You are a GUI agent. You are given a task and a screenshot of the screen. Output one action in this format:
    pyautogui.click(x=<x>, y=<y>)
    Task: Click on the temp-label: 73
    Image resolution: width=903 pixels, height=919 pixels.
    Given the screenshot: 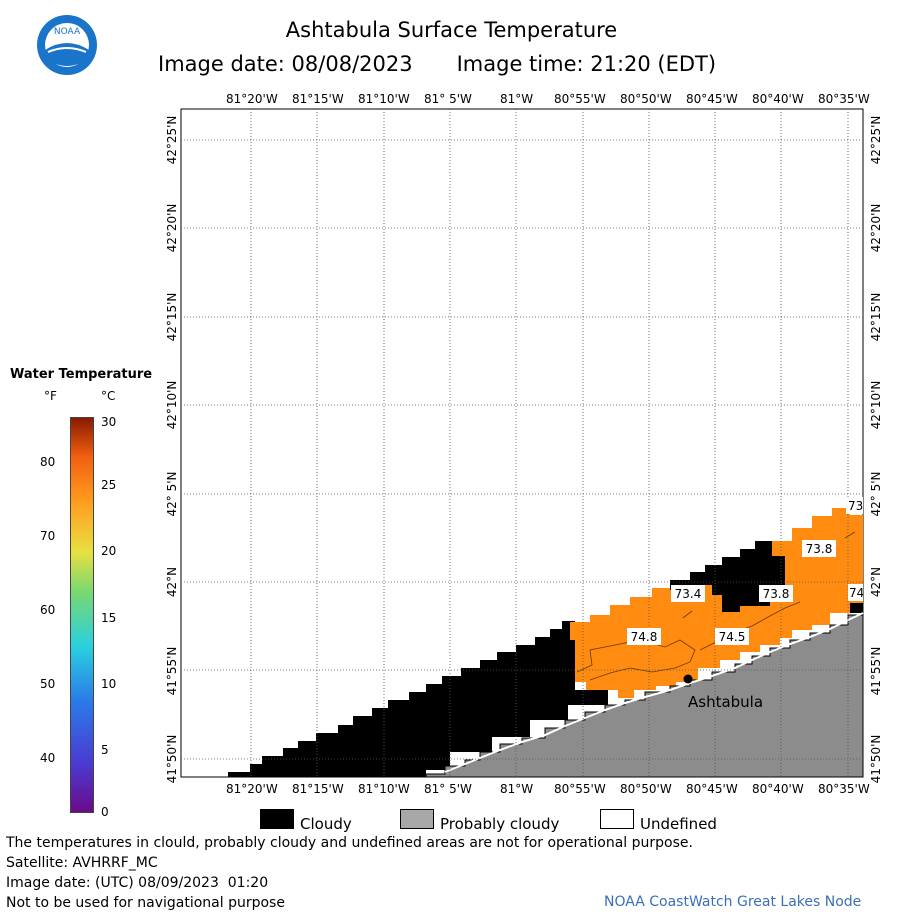 What is the action you would take?
    pyautogui.click(x=855, y=506)
    